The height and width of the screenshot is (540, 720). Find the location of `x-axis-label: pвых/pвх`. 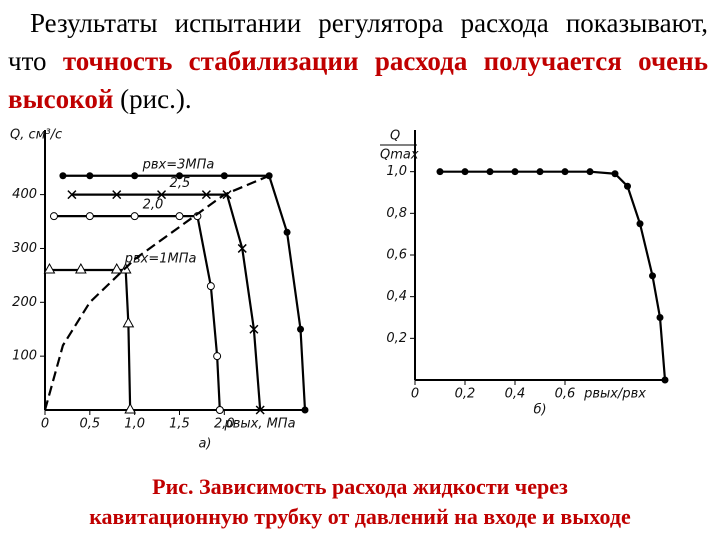

x-axis-label: pвых/pвх is located at coordinates (614, 394).